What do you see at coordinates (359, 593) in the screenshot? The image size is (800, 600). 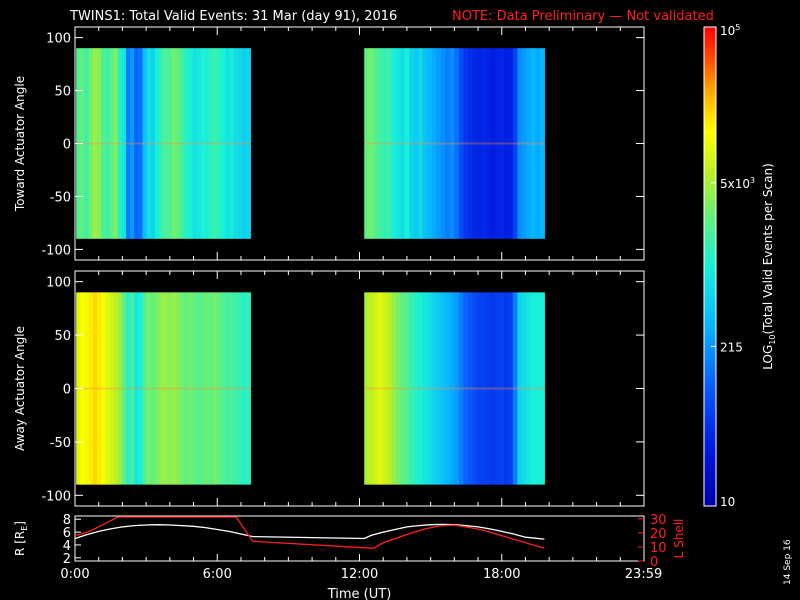 I see `orbit-xlabel: Time (UT)` at bounding box center [359, 593].